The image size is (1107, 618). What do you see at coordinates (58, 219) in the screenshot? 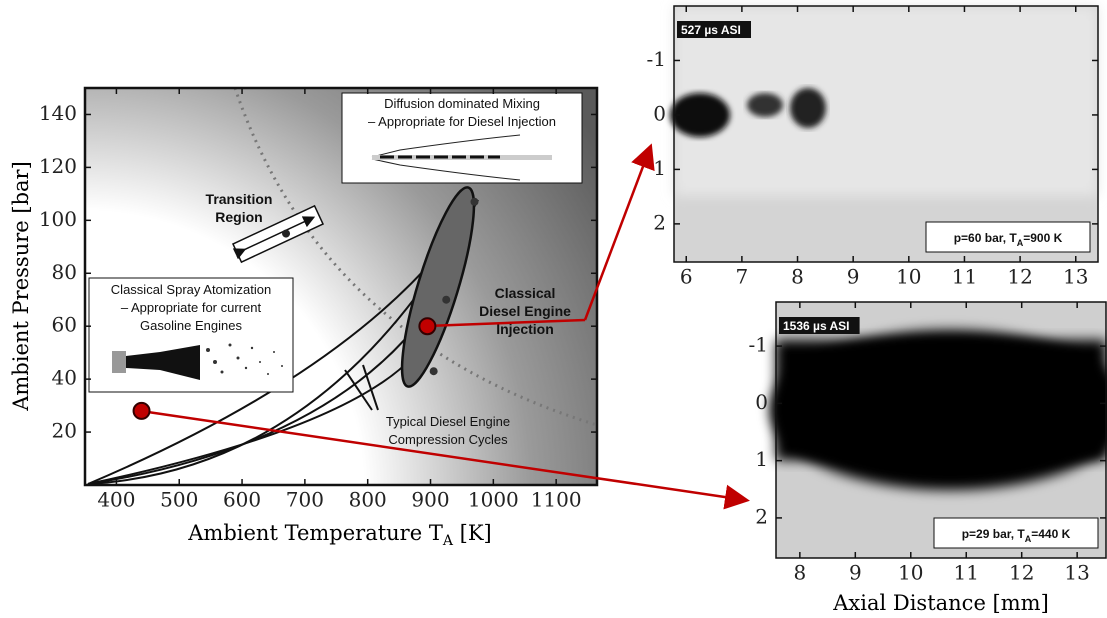
I see `y-tick-label: 100` at bounding box center [58, 219].